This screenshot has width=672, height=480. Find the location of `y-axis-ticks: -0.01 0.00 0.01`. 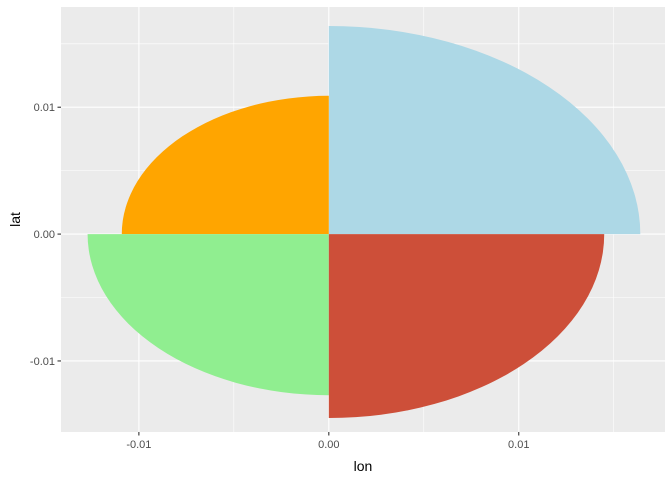

y-axis-ticks: -0.01 0.00 0.01 is located at coordinates (45, 235).